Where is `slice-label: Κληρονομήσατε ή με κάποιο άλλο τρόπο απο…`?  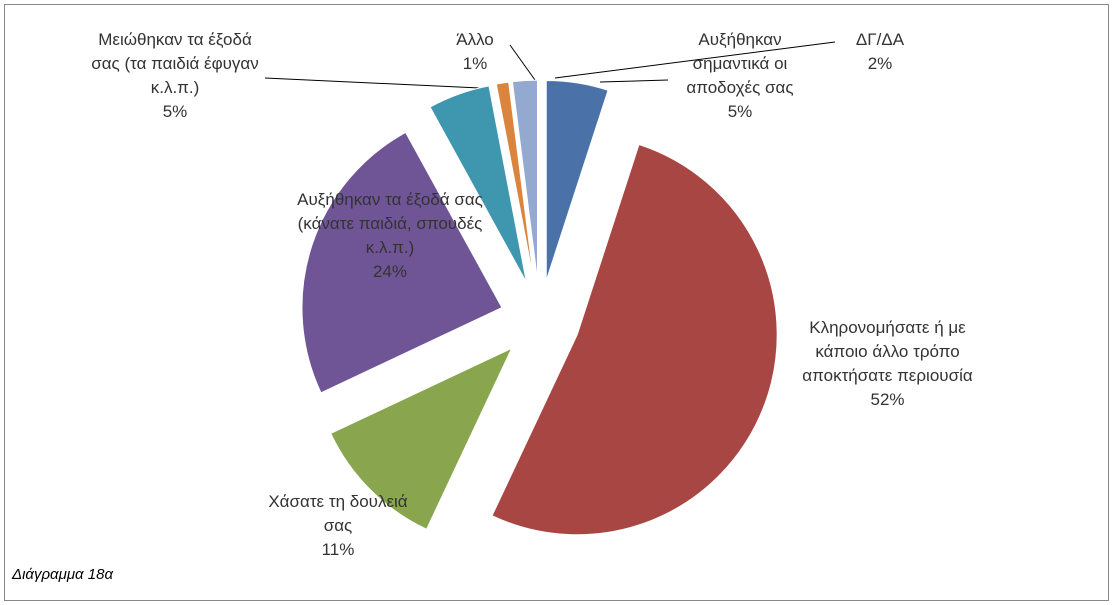
slice-label: Κληρονομήσατε ή με κάποιο άλλο τρόπο απο… is located at coordinates (887, 364).